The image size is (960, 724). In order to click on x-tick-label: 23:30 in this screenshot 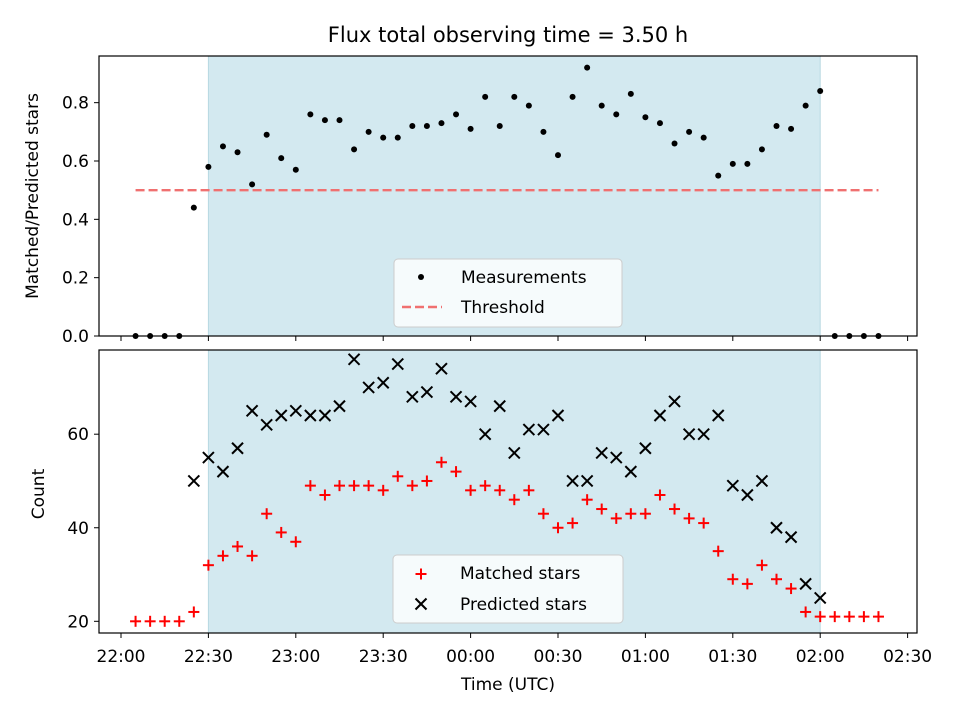, I will do `click(383, 657)`.